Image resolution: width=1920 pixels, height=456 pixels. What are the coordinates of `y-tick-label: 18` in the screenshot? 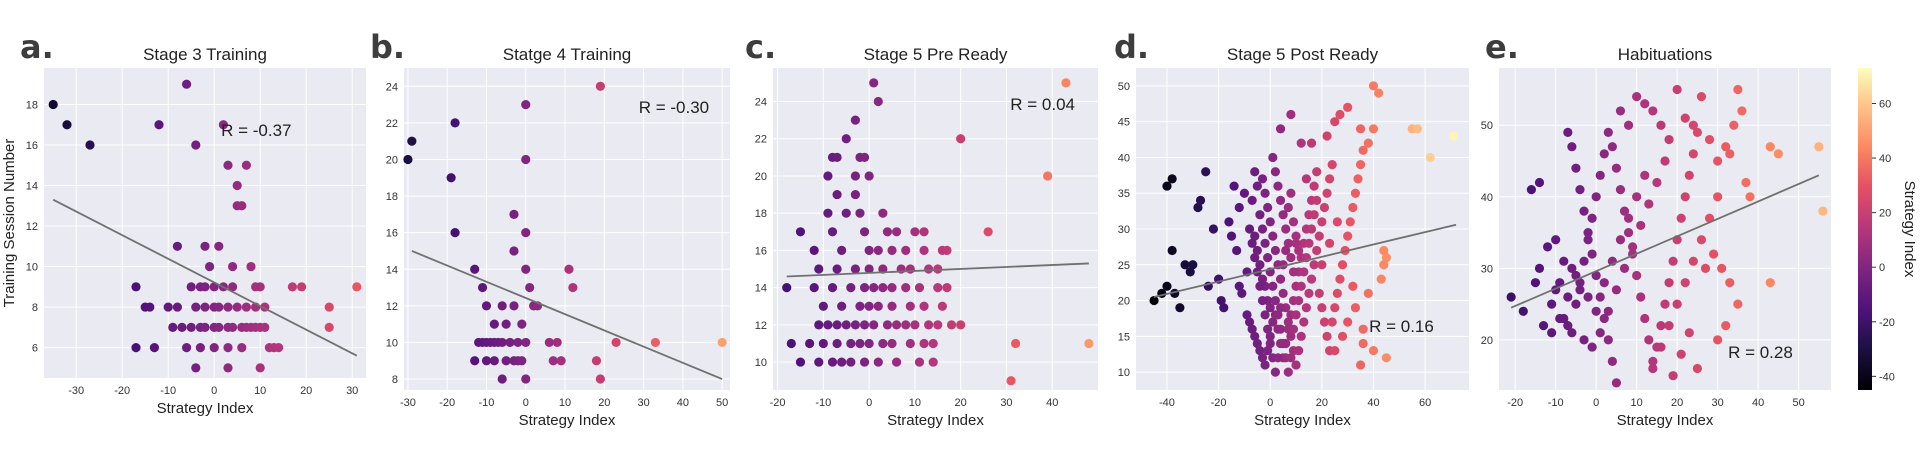 It's located at (32, 105).